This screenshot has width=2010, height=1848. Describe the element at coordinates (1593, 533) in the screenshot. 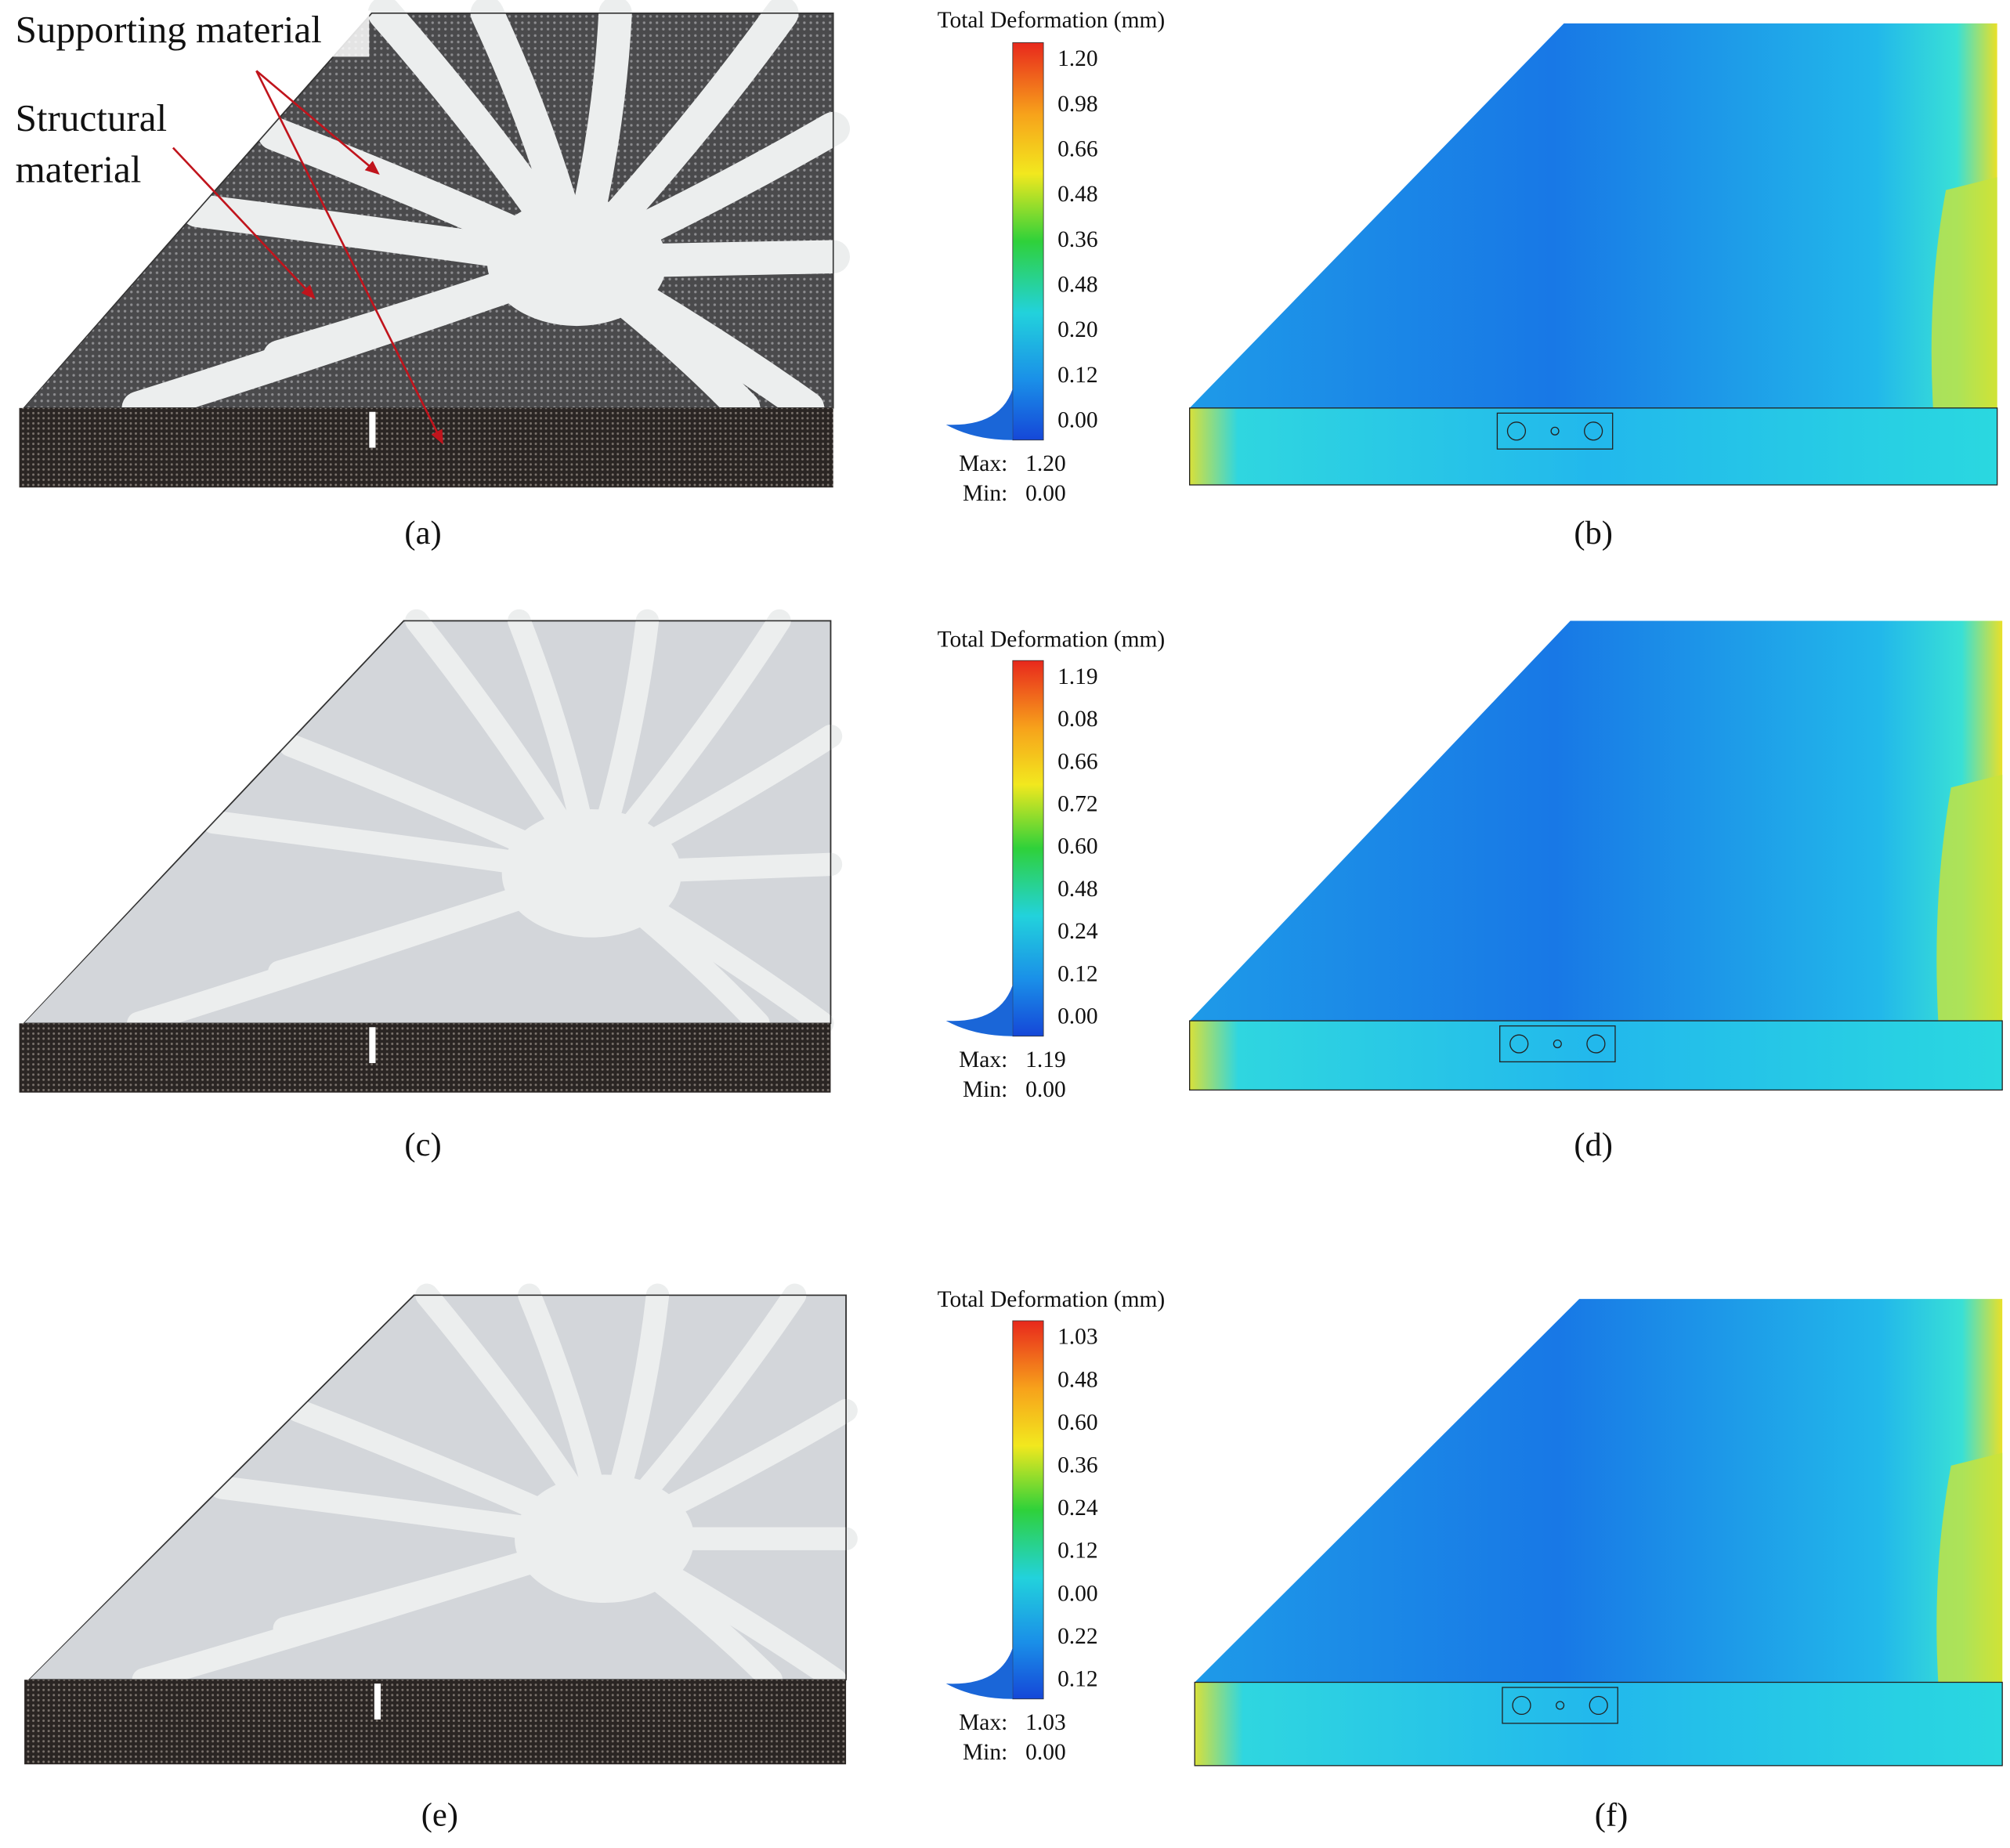

I see `panel-label: (b)` at that location.